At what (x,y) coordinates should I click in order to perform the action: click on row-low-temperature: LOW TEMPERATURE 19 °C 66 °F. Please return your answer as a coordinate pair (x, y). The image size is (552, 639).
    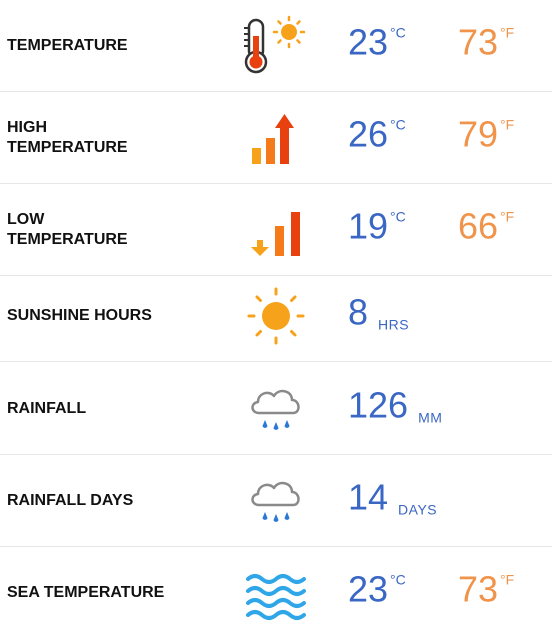
    Looking at the image, I should click on (276, 230).